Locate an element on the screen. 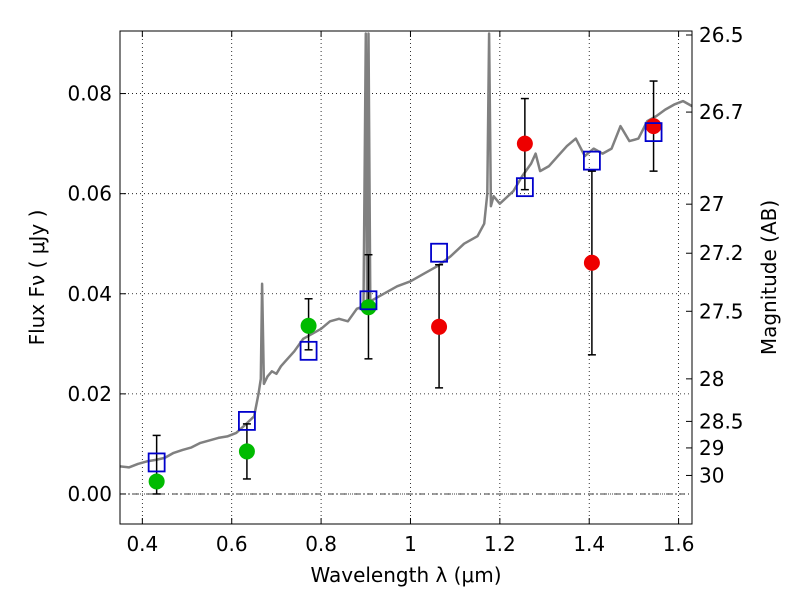 The width and height of the screenshot is (800, 600). x-tick-label: 1 is located at coordinates (410, 544).